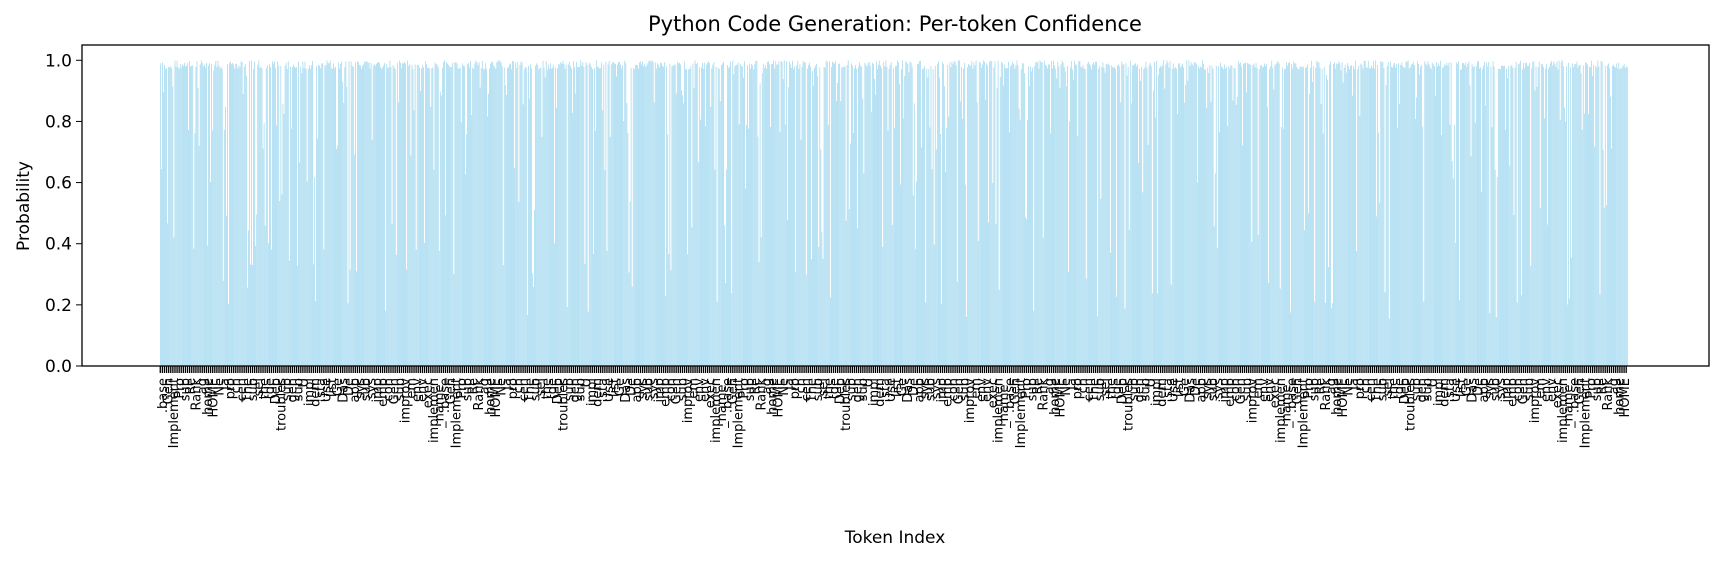 The image size is (1713, 561). I want to click on x-tick-label: improv, so click(1253, 401).